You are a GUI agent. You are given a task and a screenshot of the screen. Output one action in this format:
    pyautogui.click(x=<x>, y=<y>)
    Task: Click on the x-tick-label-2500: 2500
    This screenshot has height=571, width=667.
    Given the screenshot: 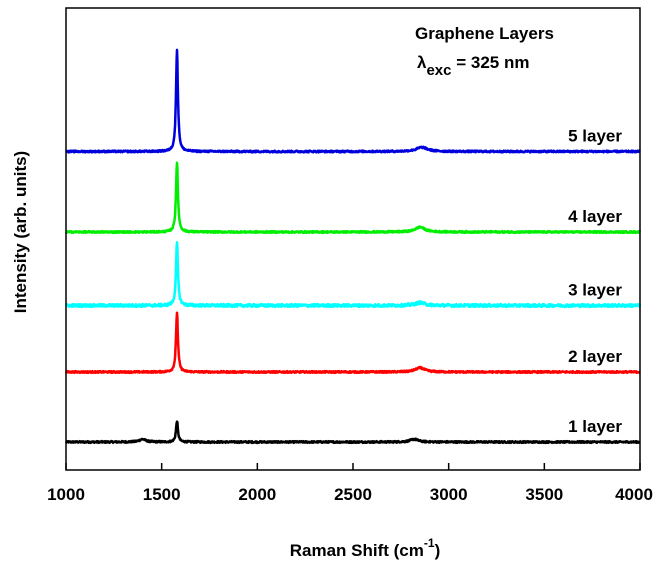 What is the action you would take?
    pyautogui.click(x=353, y=494)
    